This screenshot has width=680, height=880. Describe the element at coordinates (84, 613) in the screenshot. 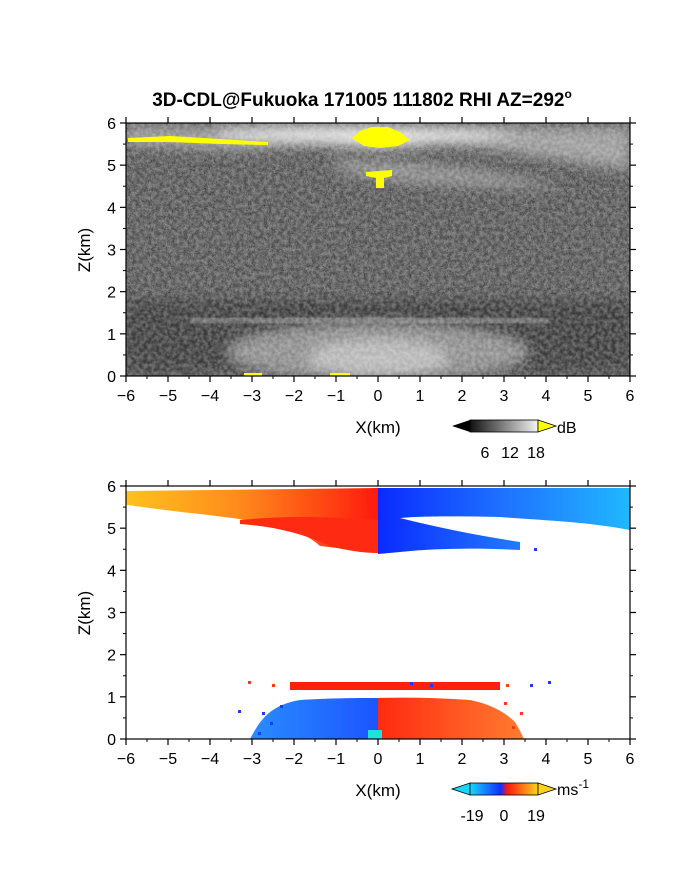

I see `velocity-y-axis-label: Z(km)` at that location.